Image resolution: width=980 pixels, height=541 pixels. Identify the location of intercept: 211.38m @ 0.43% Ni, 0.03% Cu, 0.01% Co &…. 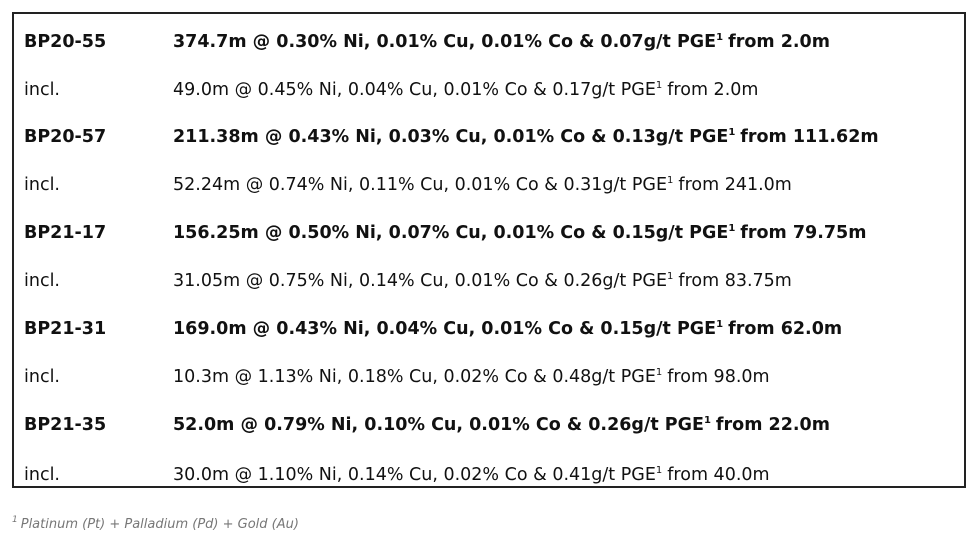
(526, 137).